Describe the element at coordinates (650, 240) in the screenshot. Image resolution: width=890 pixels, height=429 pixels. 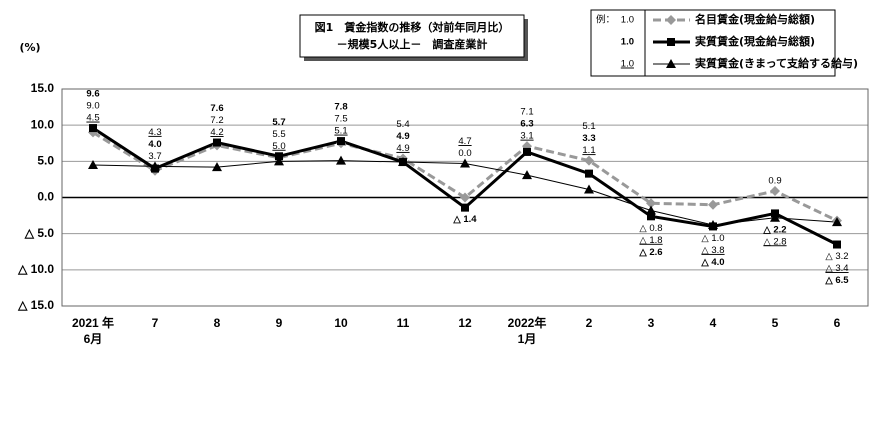
I see `value-label: △ 1.8` at that location.